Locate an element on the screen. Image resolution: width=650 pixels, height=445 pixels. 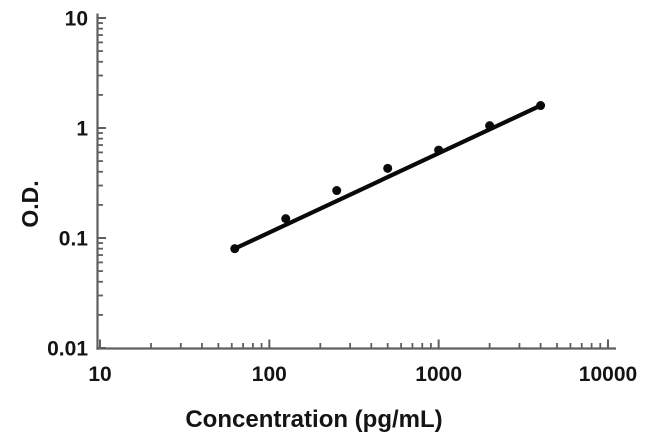
y-axis-title: O.D. is located at coordinates (30, 203).